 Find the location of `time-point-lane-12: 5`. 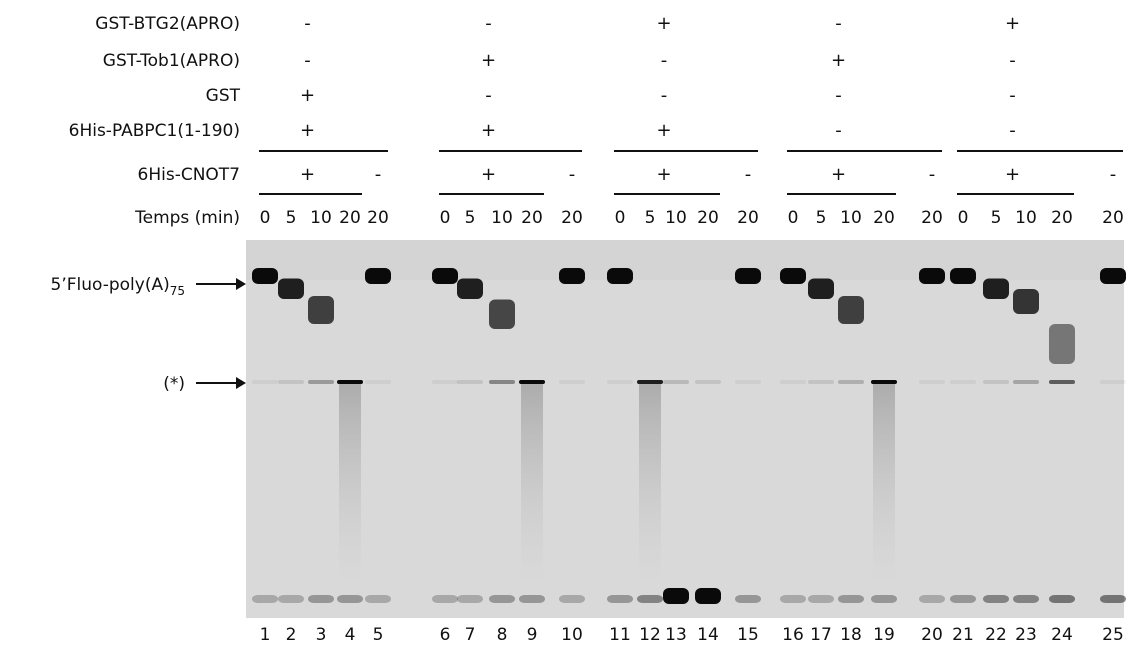

time-point-lane-12: 5 is located at coordinates (650, 218).